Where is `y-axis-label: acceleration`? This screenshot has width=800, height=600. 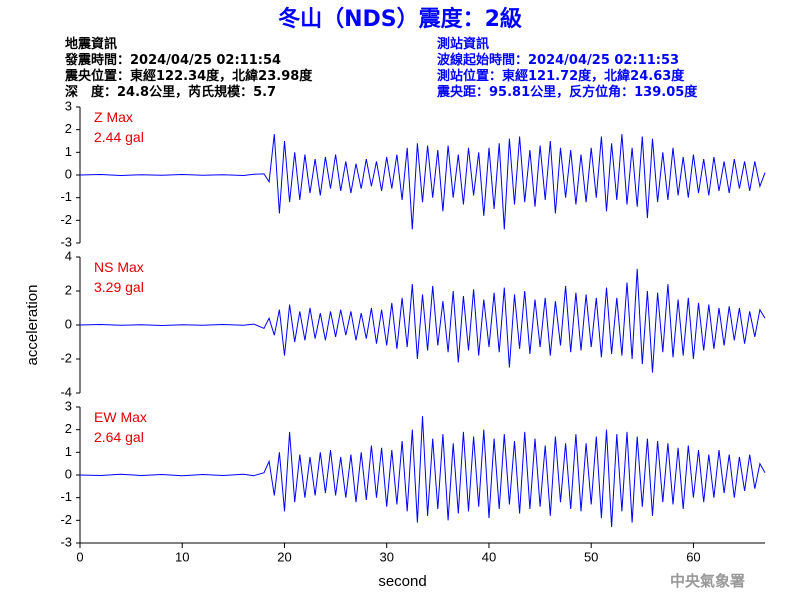
y-axis-label: acceleration is located at coordinates (32, 325).